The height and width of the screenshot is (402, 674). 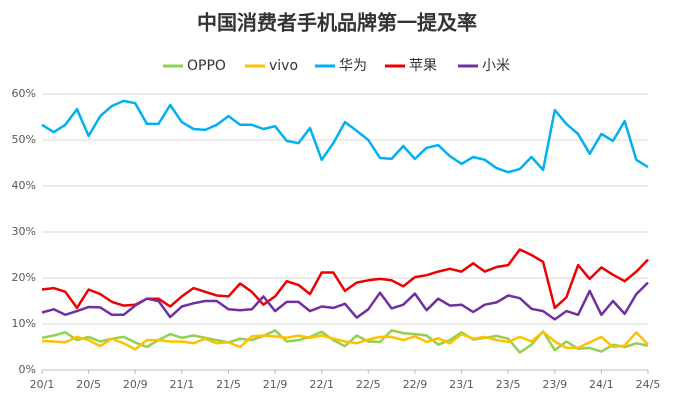 What do you see at coordinates (554, 384) in the screenshot?
I see `x-tick-label: 23/9` at bounding box center [554, 384].